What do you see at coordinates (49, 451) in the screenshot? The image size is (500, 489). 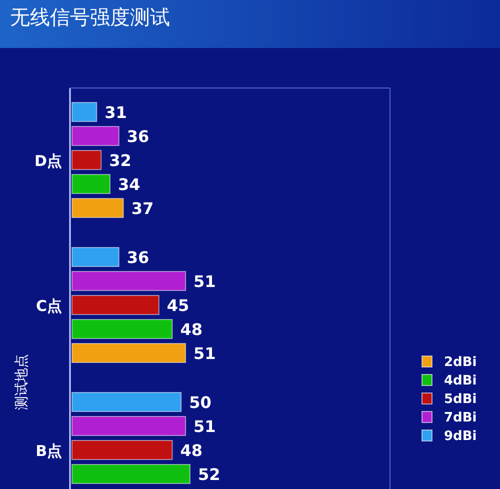 I see `y-tick-label: B点` at bounding box center [49, 451].